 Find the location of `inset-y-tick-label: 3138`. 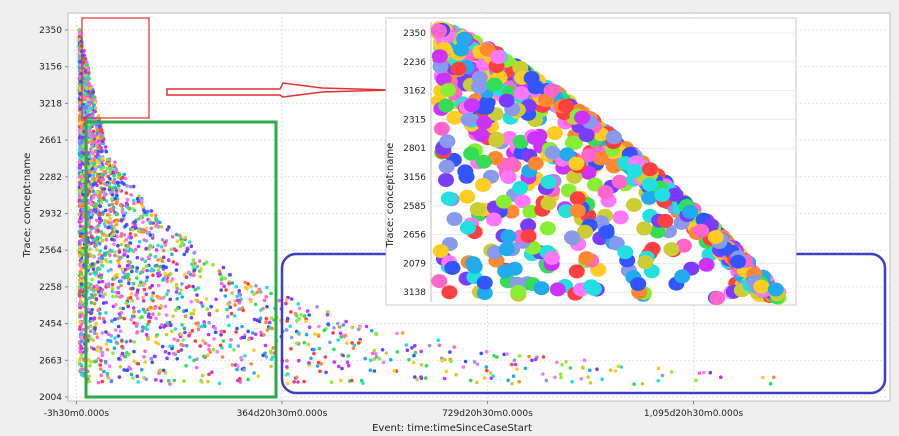

inset-y-tick-label: 3138 is located at coordinates (414, 293).